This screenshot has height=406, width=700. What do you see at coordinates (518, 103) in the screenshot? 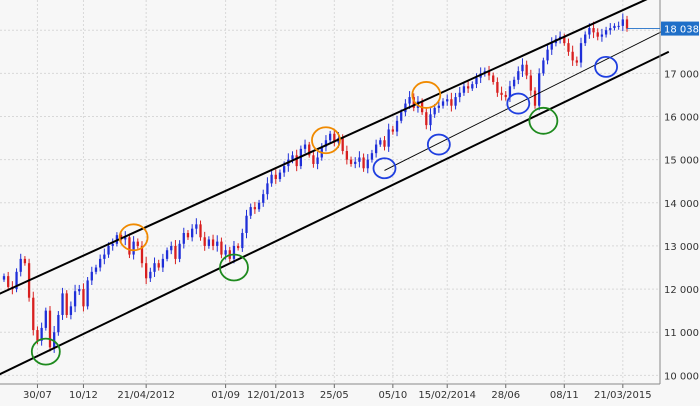
I see `blue-circle` at bounding box center [518, 103].